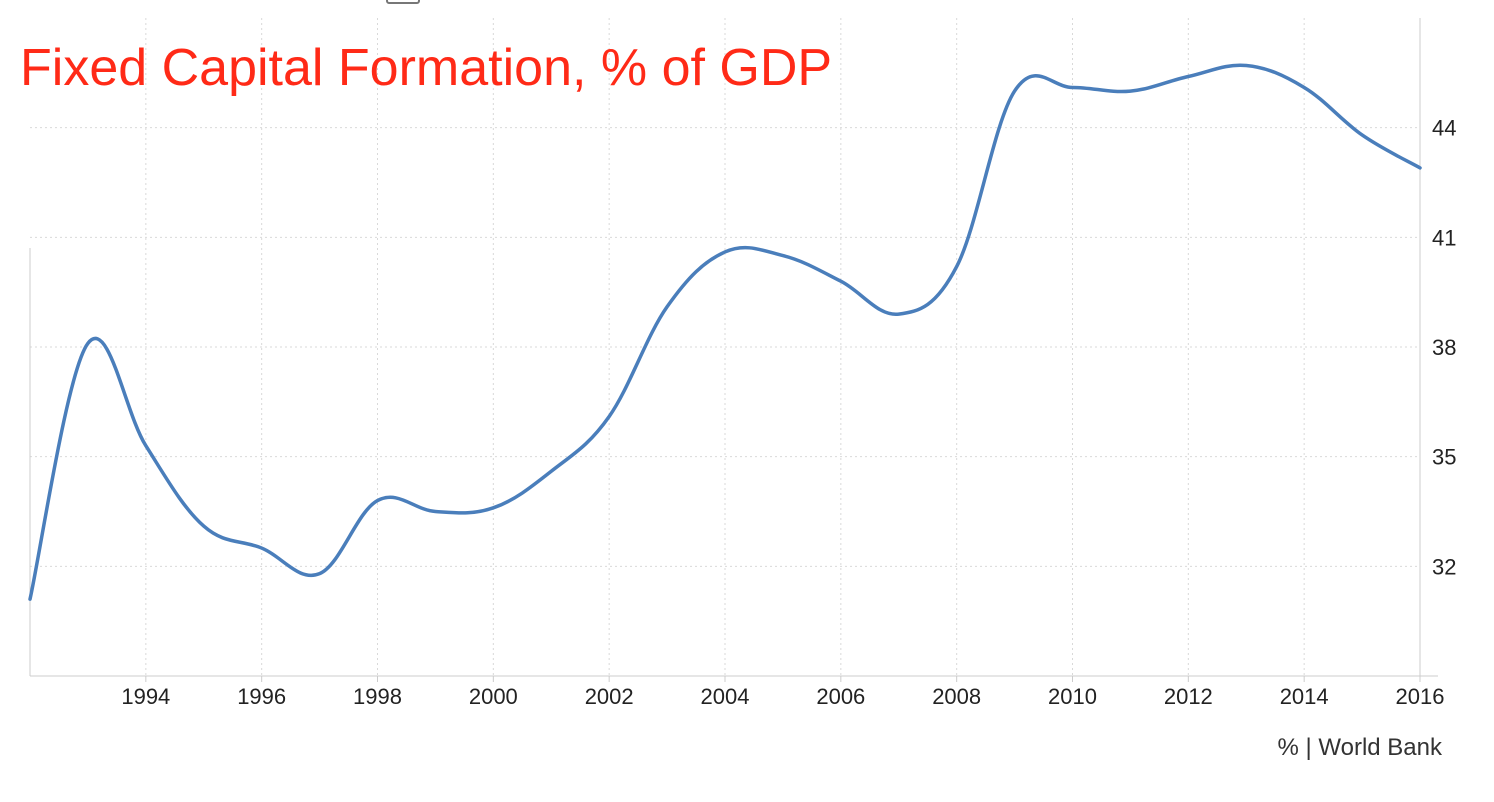 Image resolution: width=1494 pixels, height=802 pixels. I want to click on data-point-2014, so click(1304, 87).